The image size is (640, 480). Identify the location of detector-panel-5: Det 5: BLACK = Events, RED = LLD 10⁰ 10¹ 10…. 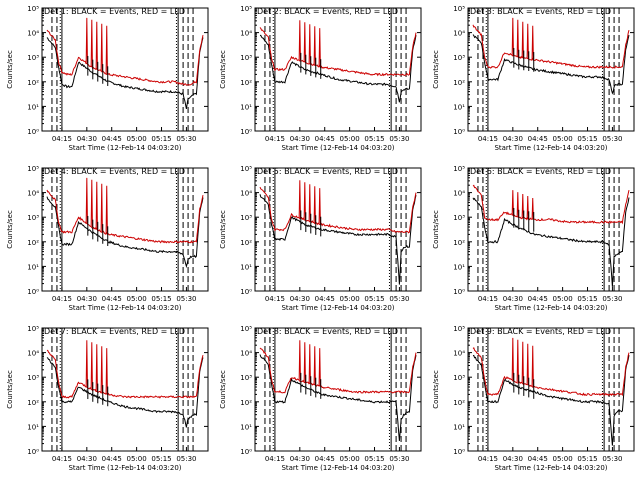
(320, 238).